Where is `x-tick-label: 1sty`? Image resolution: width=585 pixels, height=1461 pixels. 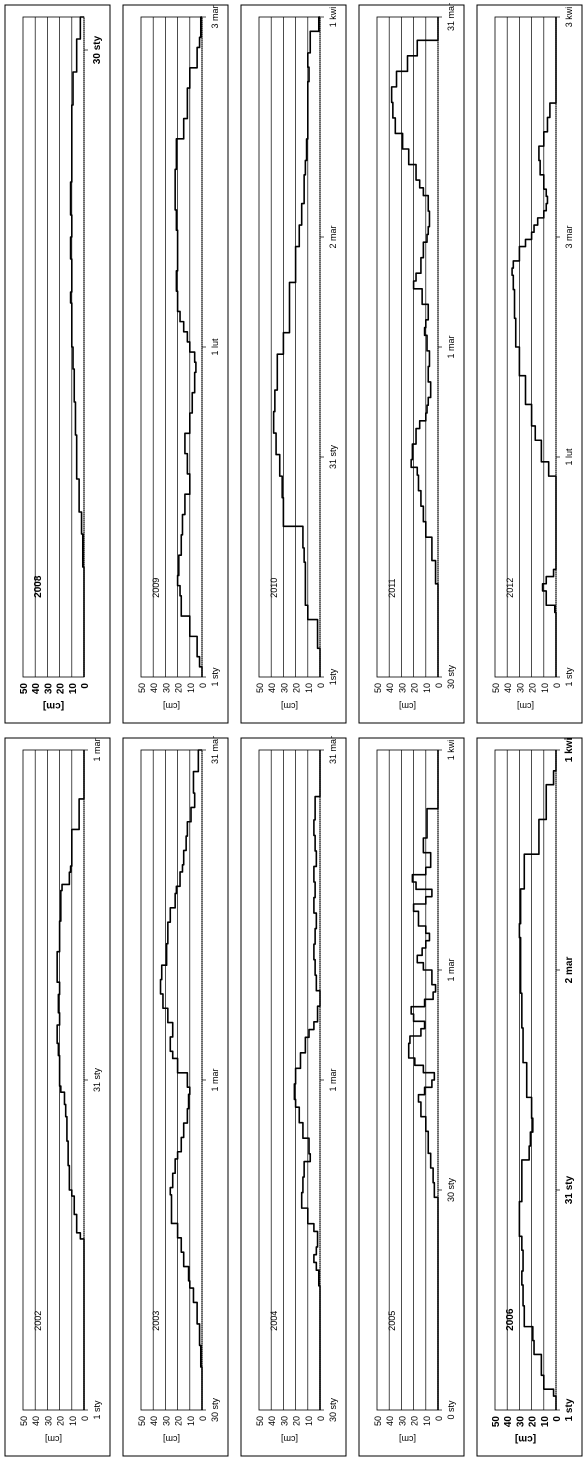 x-tick-label: 1sty is located at coordinates (333, 676).